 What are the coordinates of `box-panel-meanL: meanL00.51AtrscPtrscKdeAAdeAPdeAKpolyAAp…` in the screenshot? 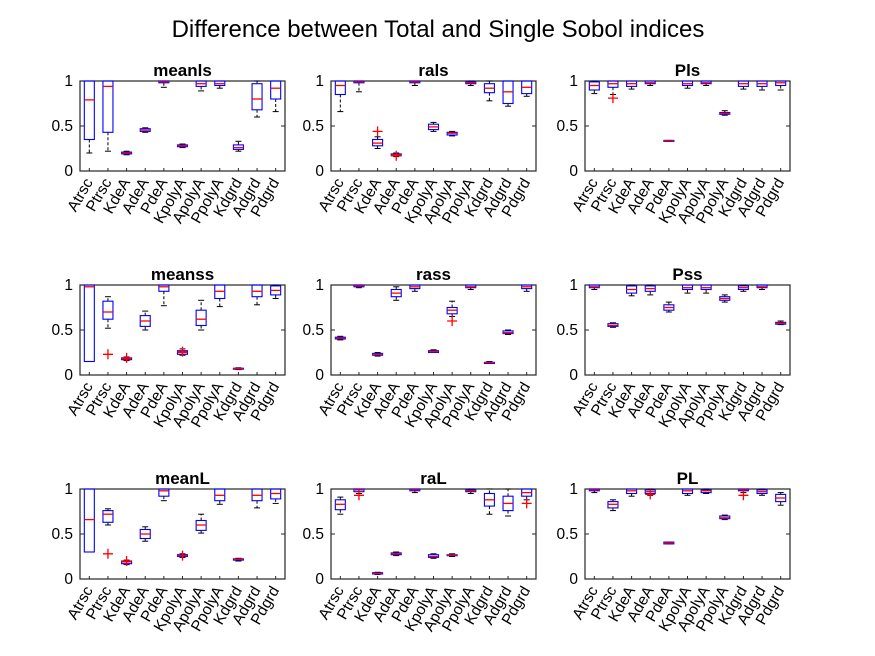 It's located at (168, 552).